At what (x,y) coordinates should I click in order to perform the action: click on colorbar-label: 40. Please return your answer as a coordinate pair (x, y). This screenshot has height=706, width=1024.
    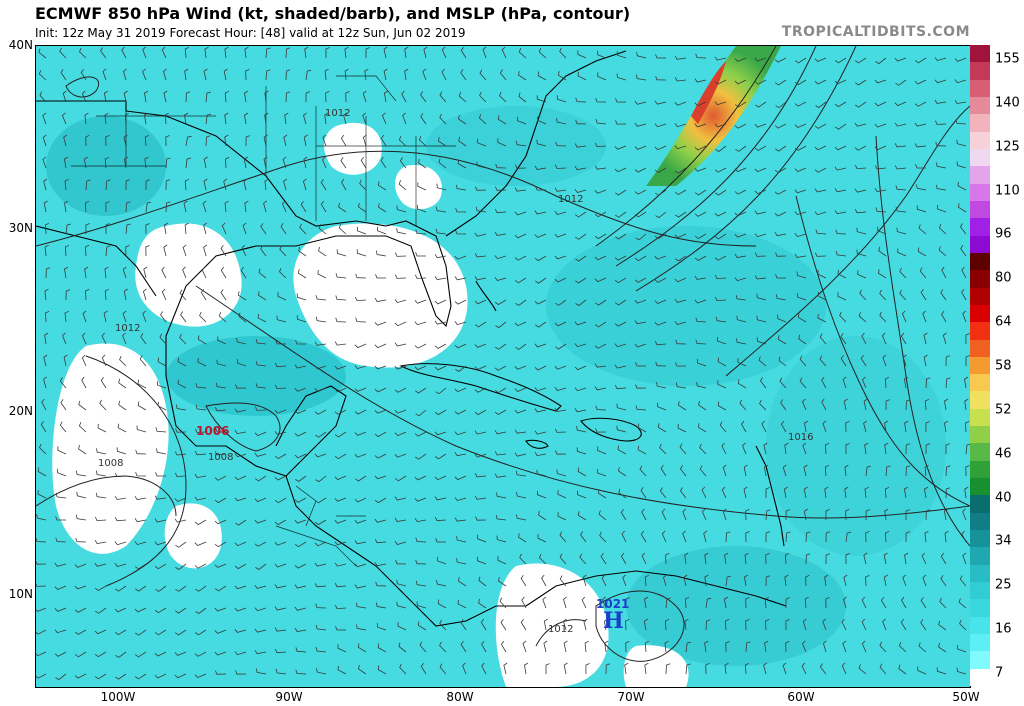
    Looking at the image, I should click on (1003, 498).